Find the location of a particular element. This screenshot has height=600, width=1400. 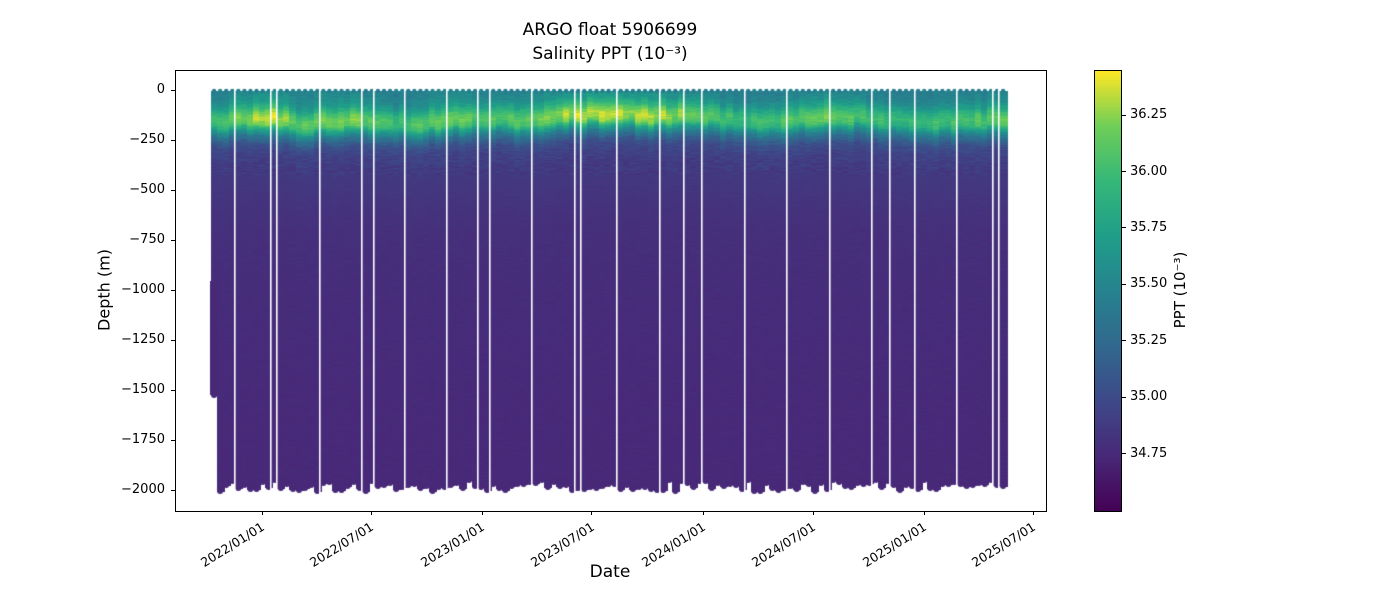

y-tick-label: −1750 is located at coordinates (143, 439).